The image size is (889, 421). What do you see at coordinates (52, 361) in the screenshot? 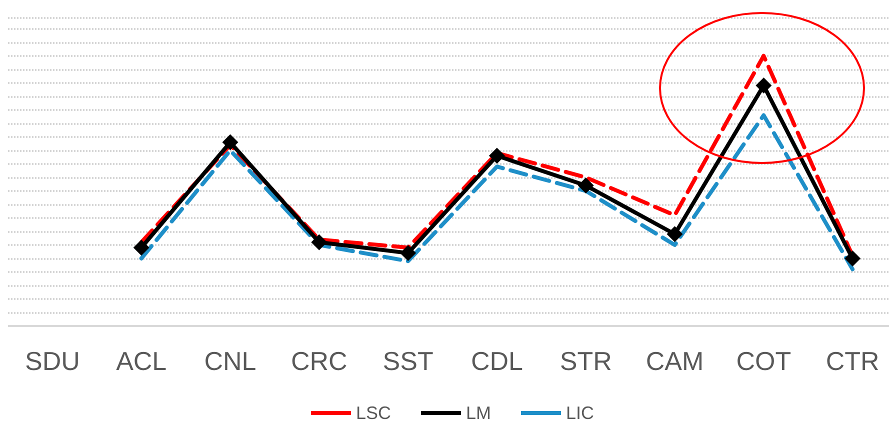
I see `x-tick-label: SDU` at bounding box center [52, 361].